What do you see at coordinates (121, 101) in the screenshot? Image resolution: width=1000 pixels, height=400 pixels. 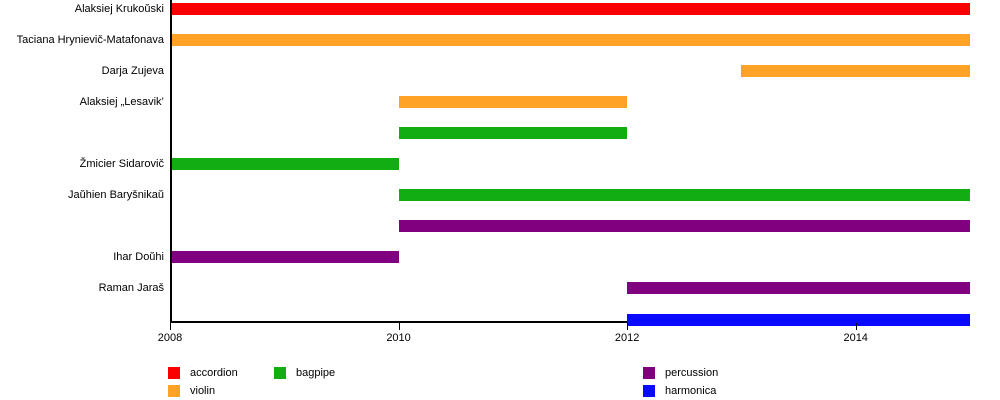 I see `row-label: Alaksiej „Lesavik’` at bounding box center [121, 101].